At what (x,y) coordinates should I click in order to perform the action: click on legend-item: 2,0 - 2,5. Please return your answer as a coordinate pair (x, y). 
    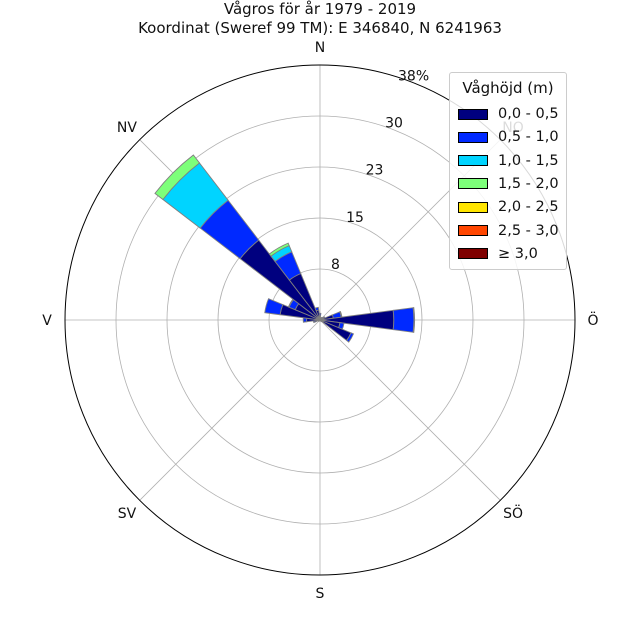
    Looking at the image, I should click on (508, 207).